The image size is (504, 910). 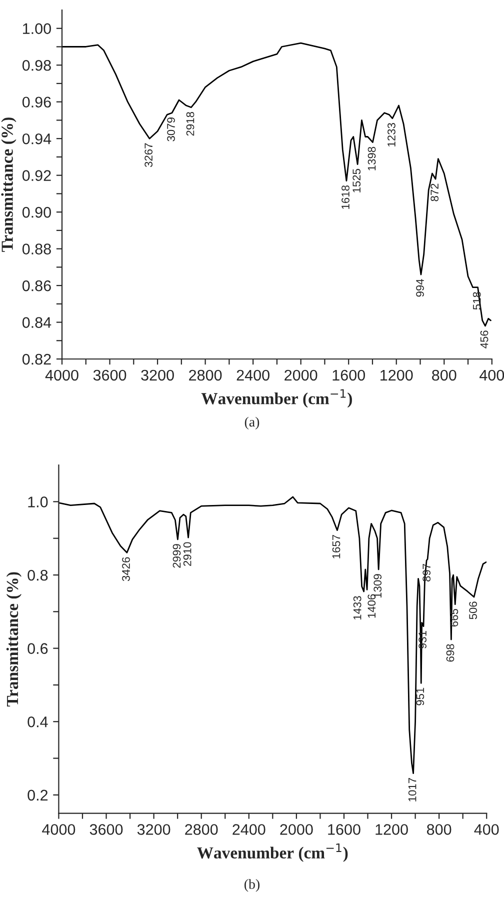 What do you see at coordinates (392, 134) in the screenshot?
I see `annotation: 1233` at bounding box center [392, 134].